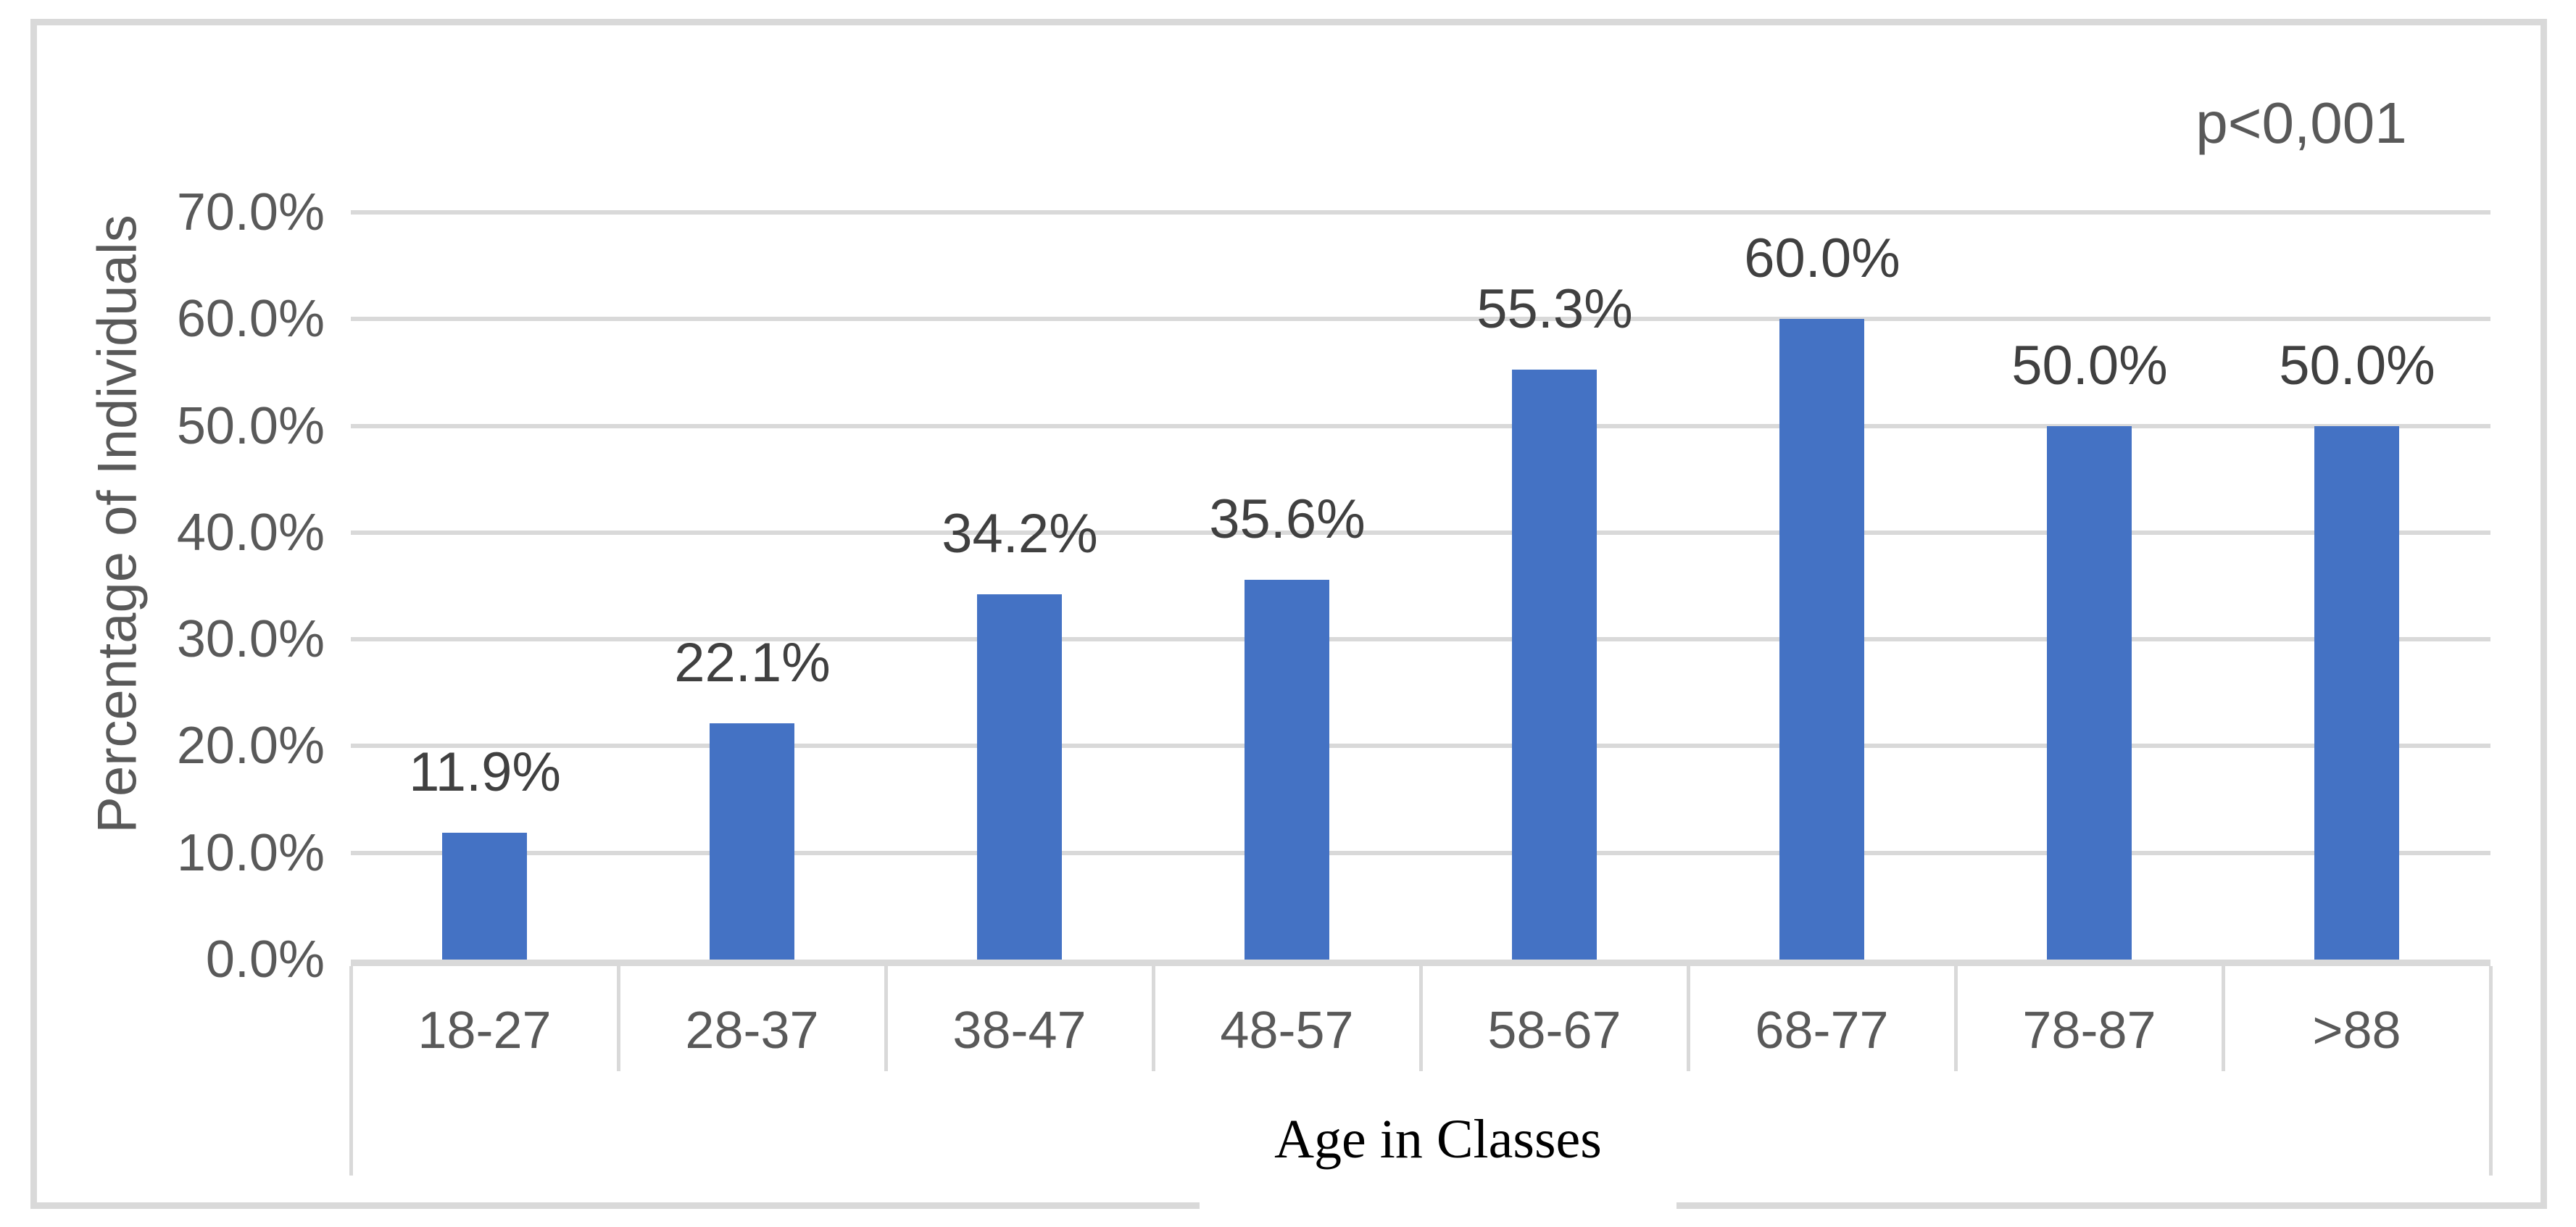 Image resolution: width=2576 pixels, height=1227 pixels. I want to click on y-tick-label: 0.0%, so click(265, 960).